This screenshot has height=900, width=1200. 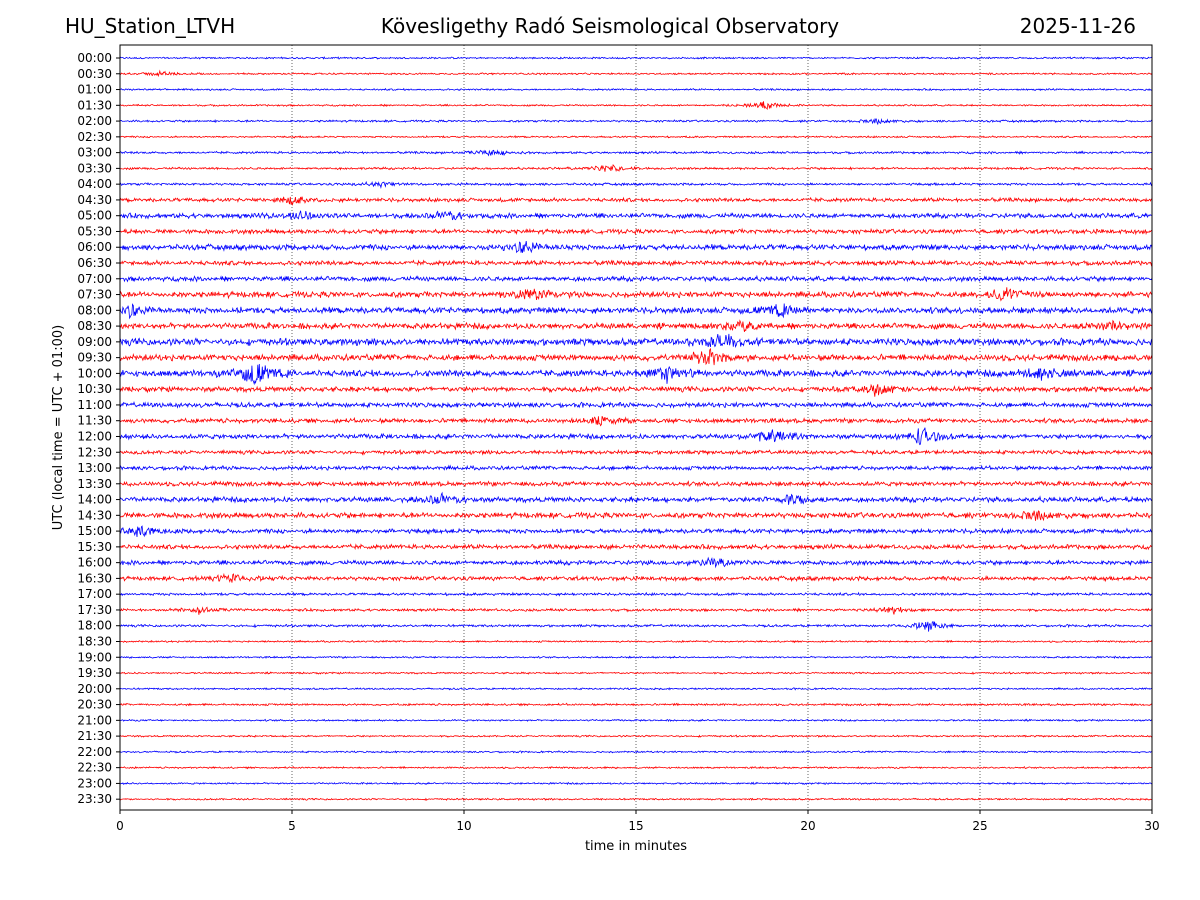 What do you see at coordinates (807, 826) in the screenshot?
I see `x-tick-label-20: 20` at bounding box center [807, 826].